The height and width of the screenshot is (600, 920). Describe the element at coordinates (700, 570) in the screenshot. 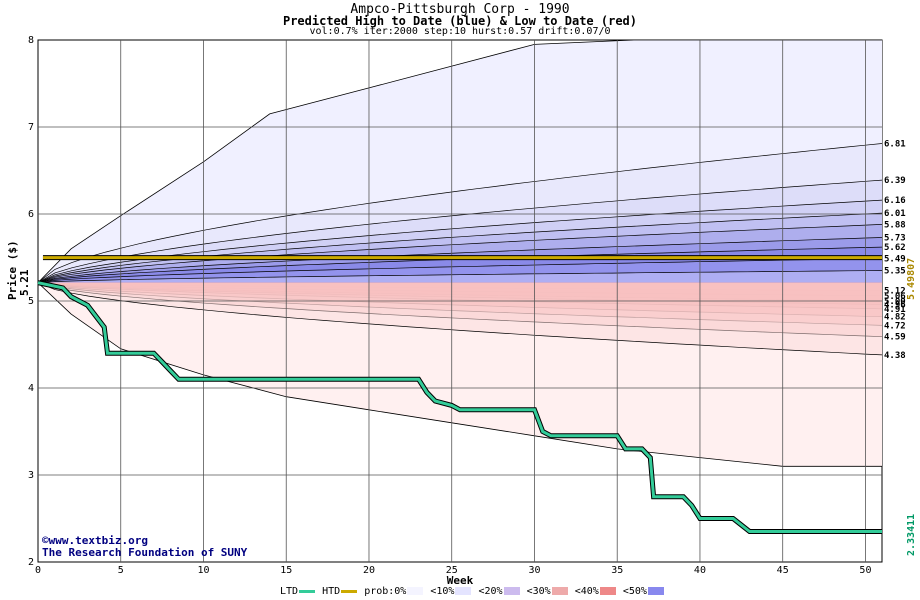

I see `x-tick-label: 40` at that location.